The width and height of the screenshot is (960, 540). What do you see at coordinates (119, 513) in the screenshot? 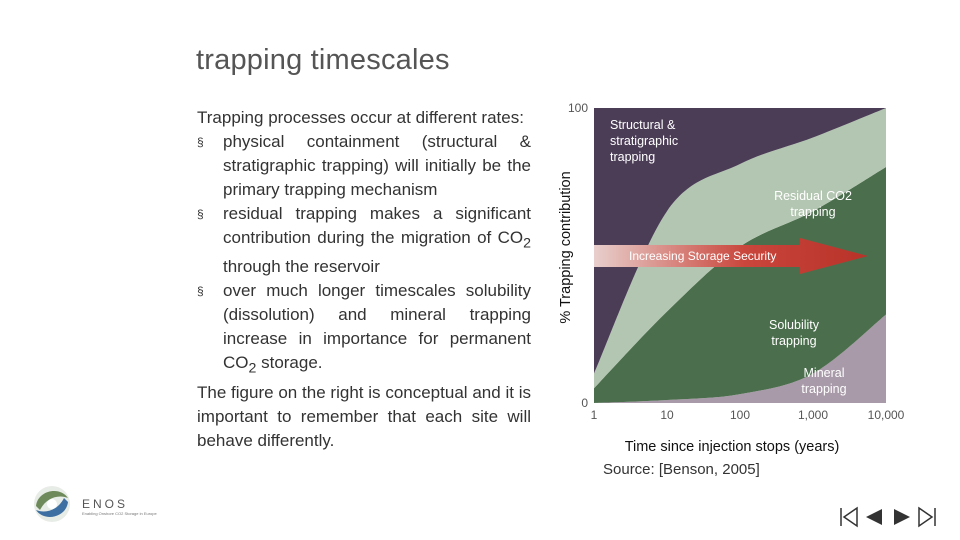
I see `logo-tagline: Enabling Onshore CO2 Storage in Europe` at bounding box center [119, 513].